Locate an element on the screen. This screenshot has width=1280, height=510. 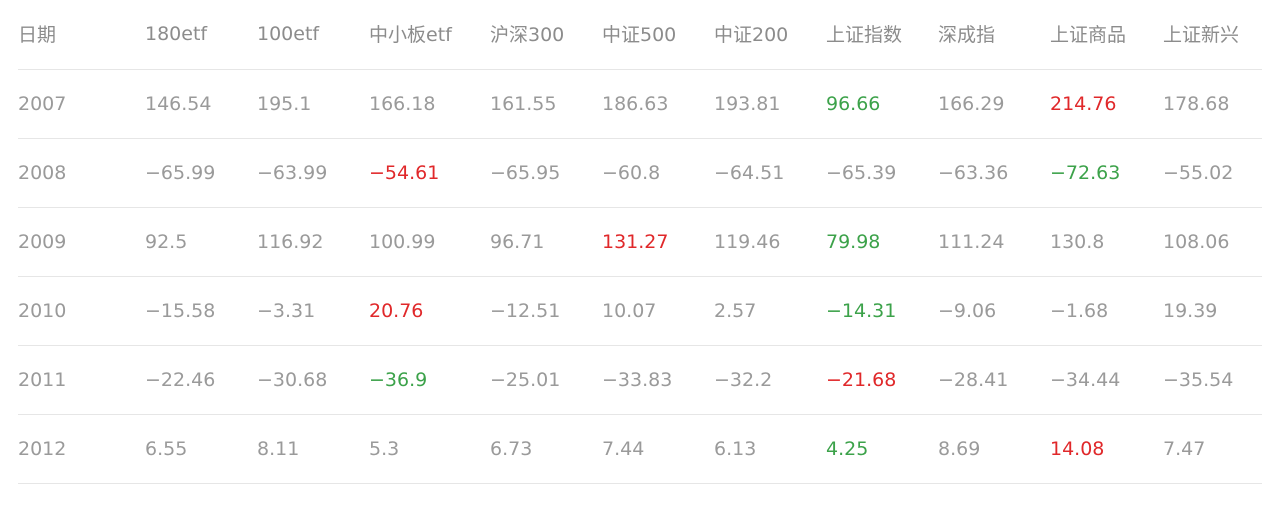
return-cell: 19.39 is located at coordinates (1212, 311).